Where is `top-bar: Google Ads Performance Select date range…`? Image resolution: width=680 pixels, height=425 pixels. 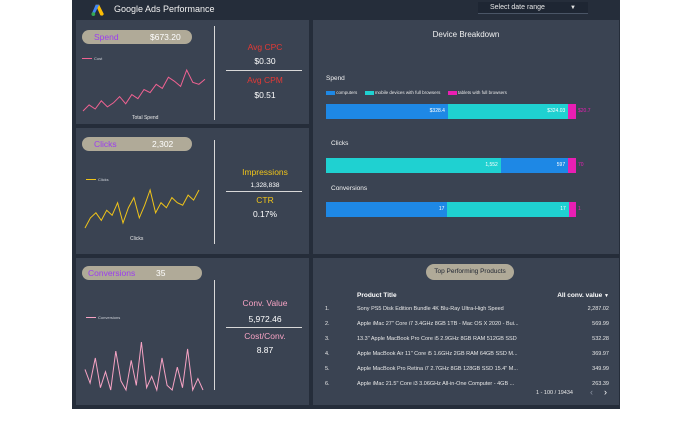 top-bar: Google Ads Performance Select date range… is located at coordinates (346, 9).